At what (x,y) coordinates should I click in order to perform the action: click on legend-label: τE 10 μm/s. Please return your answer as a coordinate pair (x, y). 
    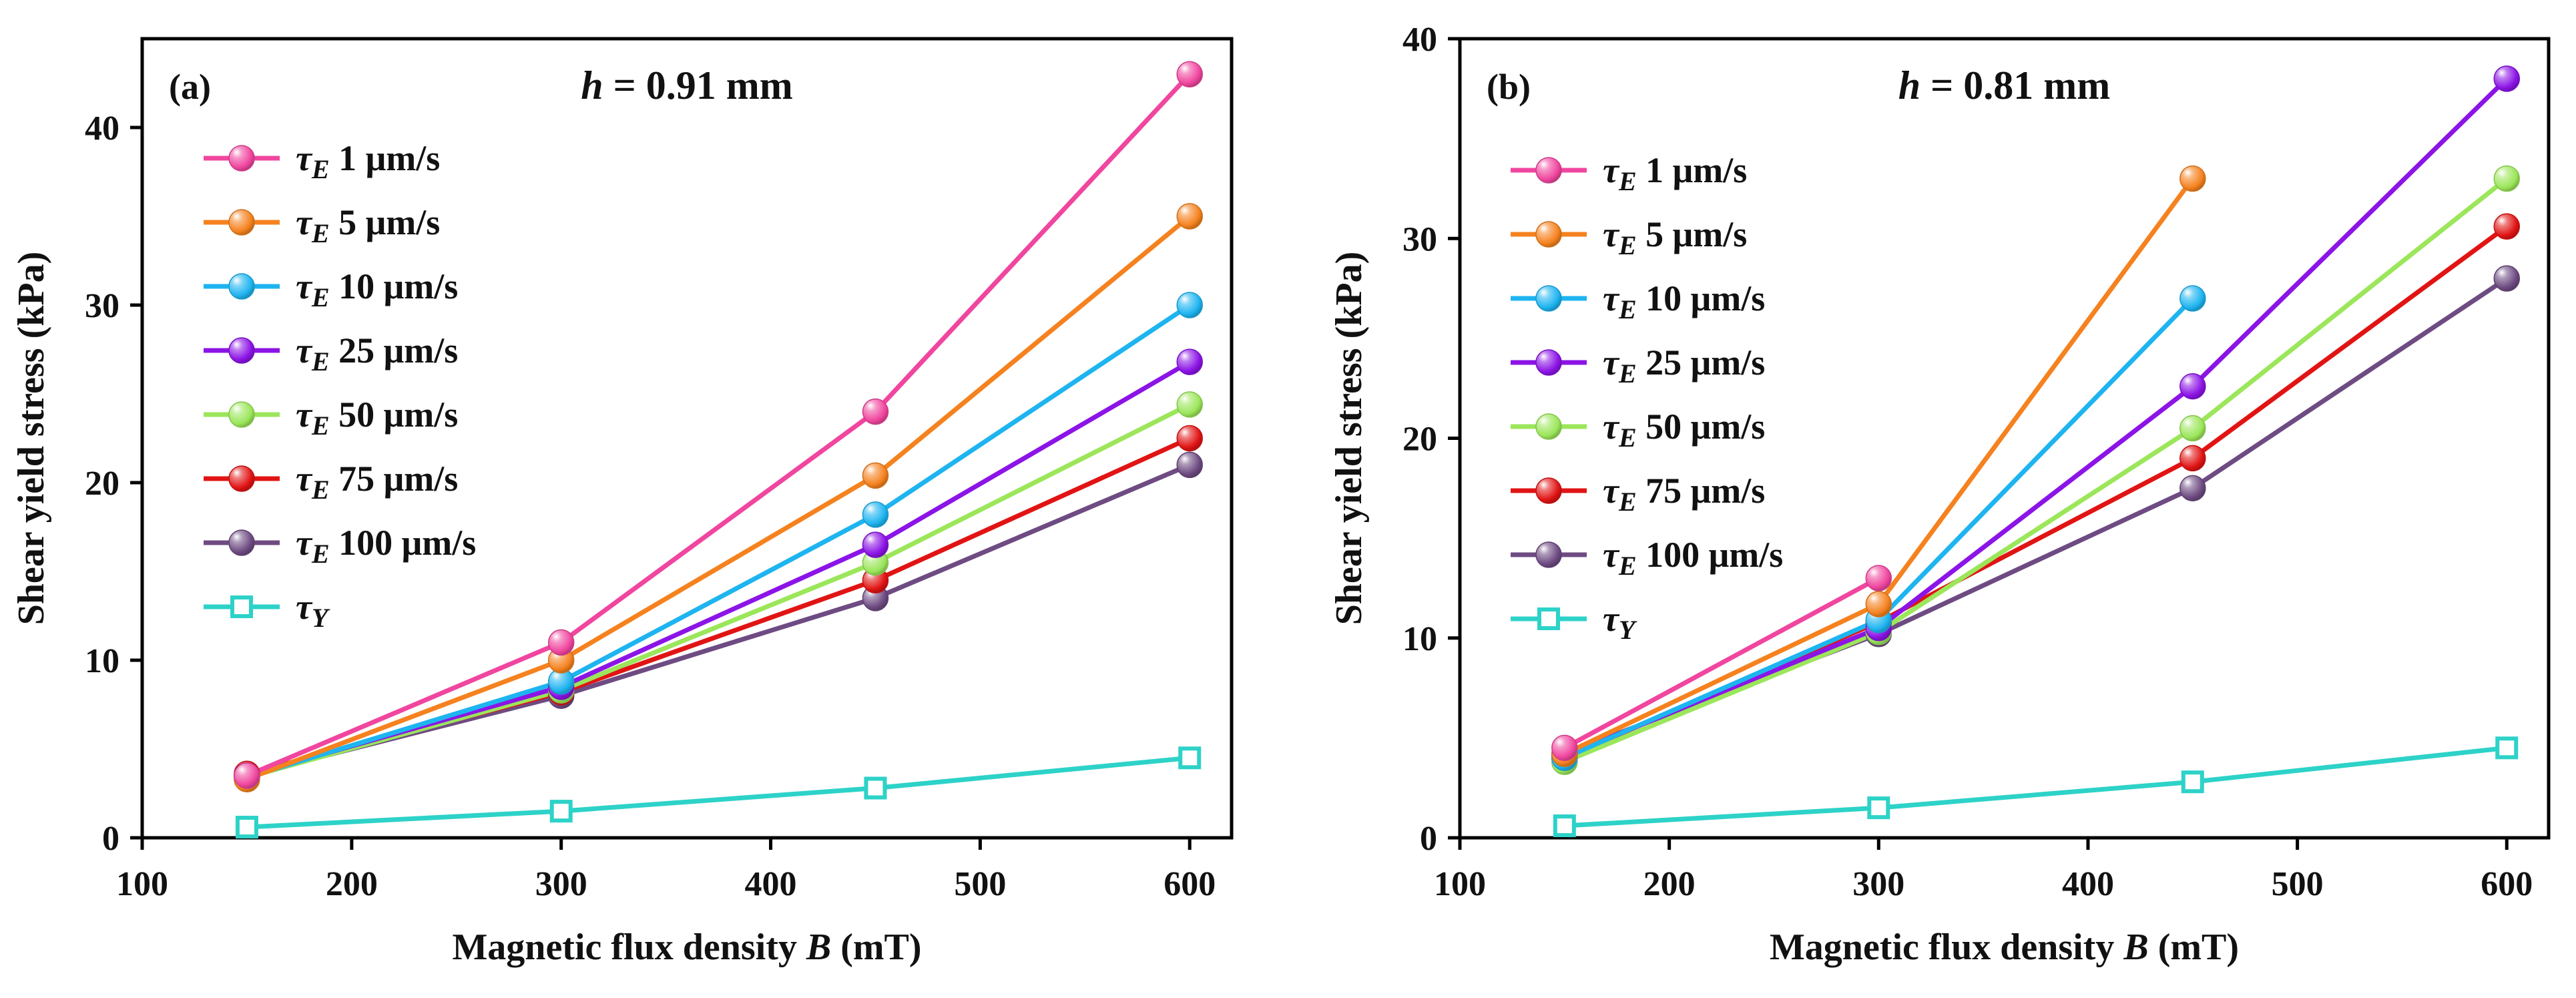
    Looking at the image, I should click on (377, 289).